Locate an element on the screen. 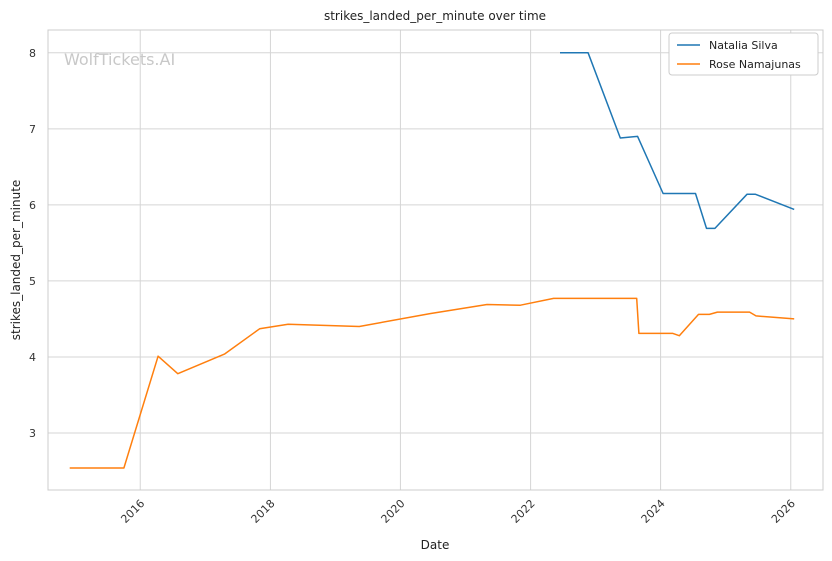  y-axis-label: strikes_landed_per_minute is located at coordinates (16, 260).